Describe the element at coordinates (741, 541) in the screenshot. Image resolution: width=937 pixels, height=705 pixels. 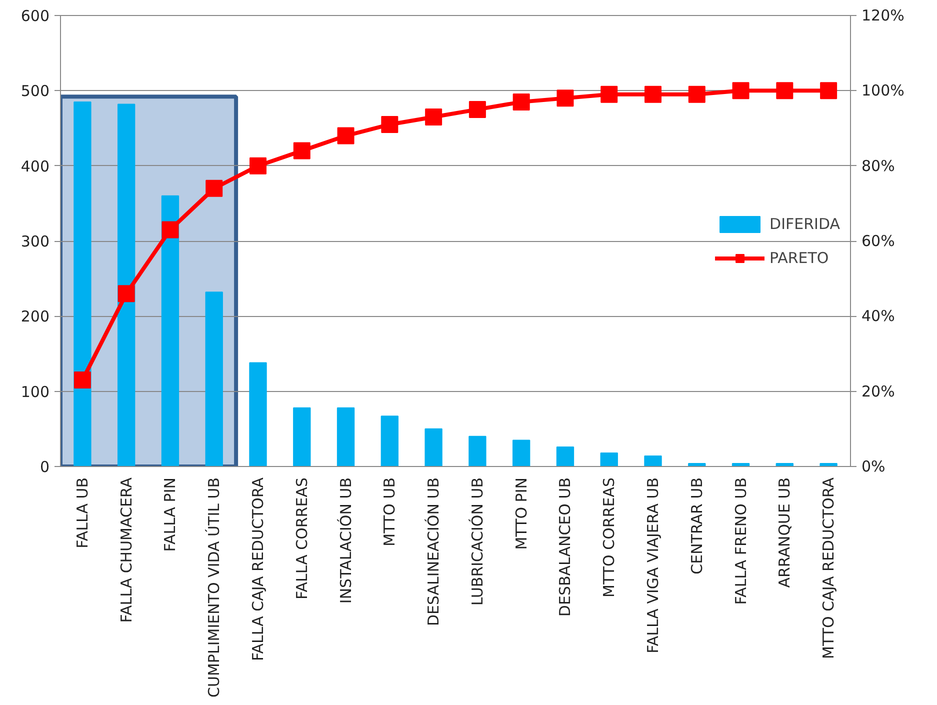
I see `x-tick-label: FALLA FRENO UB` at that location.